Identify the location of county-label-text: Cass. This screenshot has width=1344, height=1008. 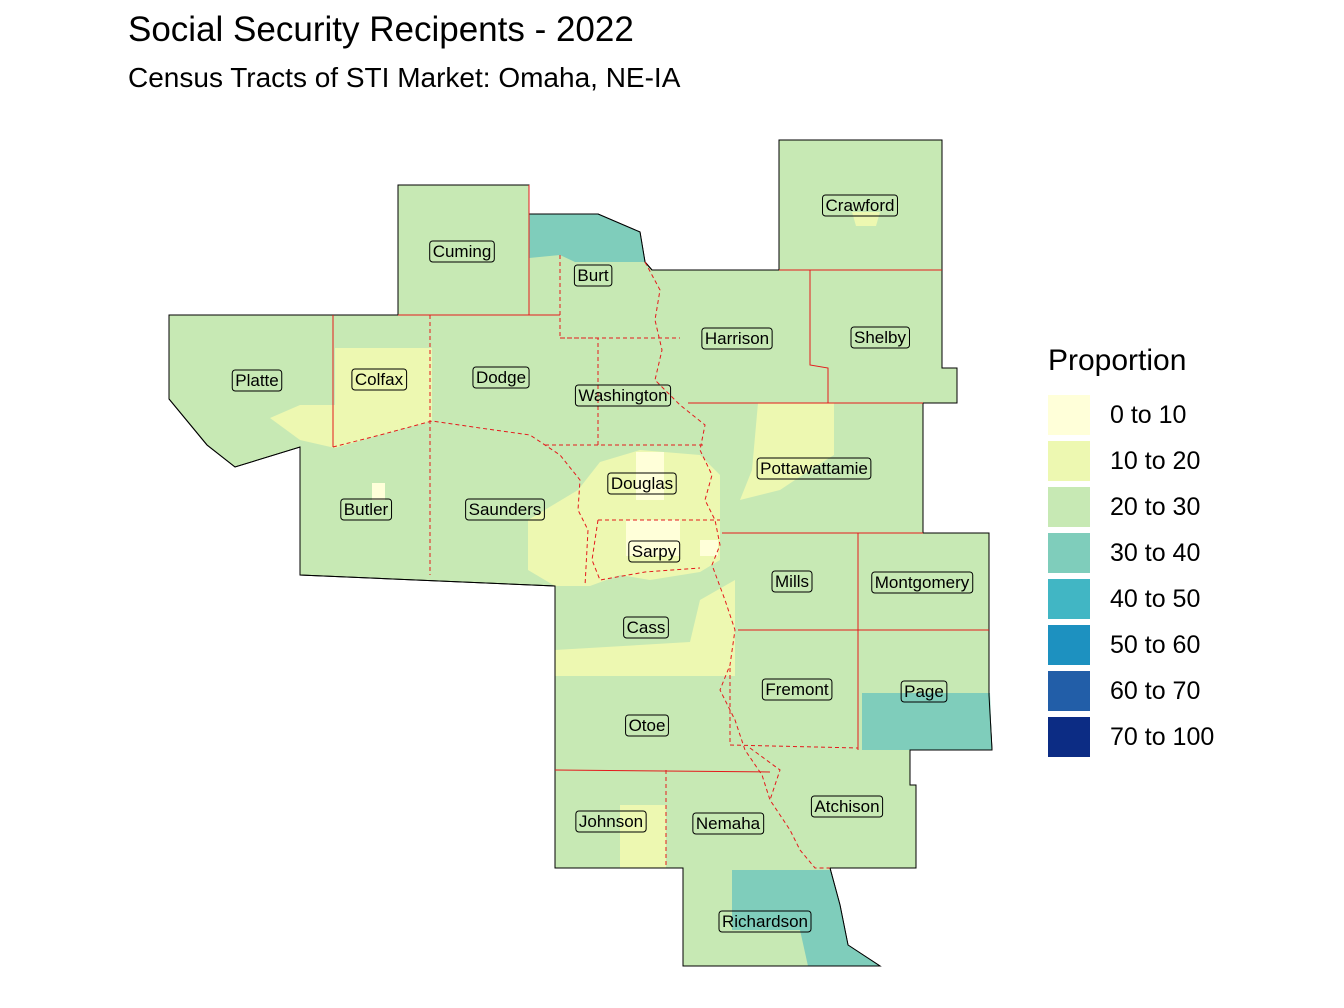
(646, 627).